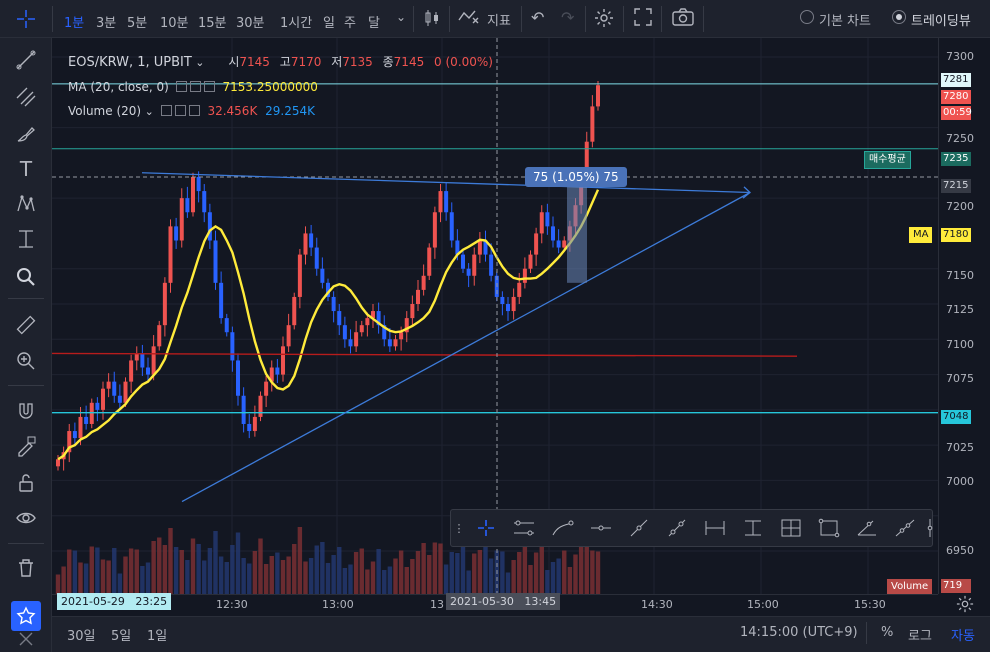 The height and width of the screenshot is (652, 990). I want to click on indicator-icon, so click(469, 19).